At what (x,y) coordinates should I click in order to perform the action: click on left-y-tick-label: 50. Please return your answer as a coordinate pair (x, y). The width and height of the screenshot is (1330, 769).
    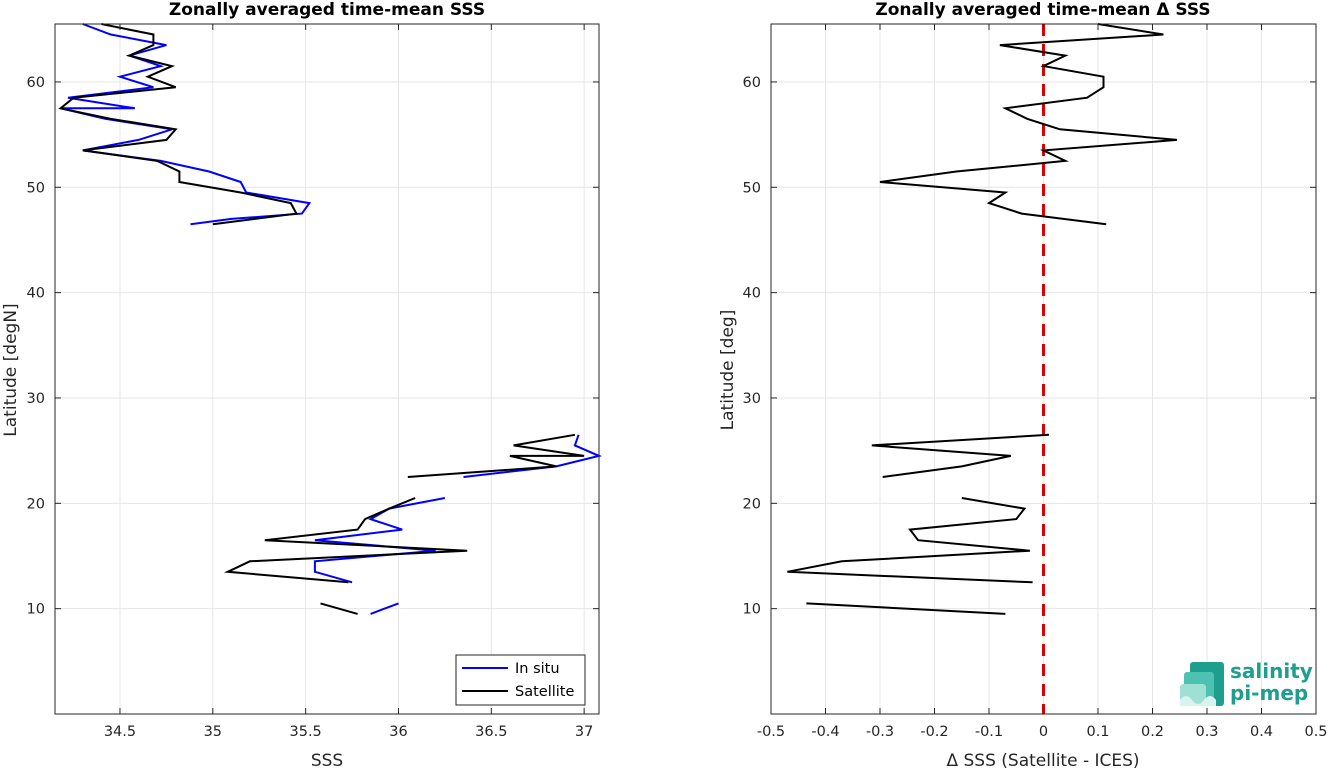
    Looking at the image, I should click on (36, 188).